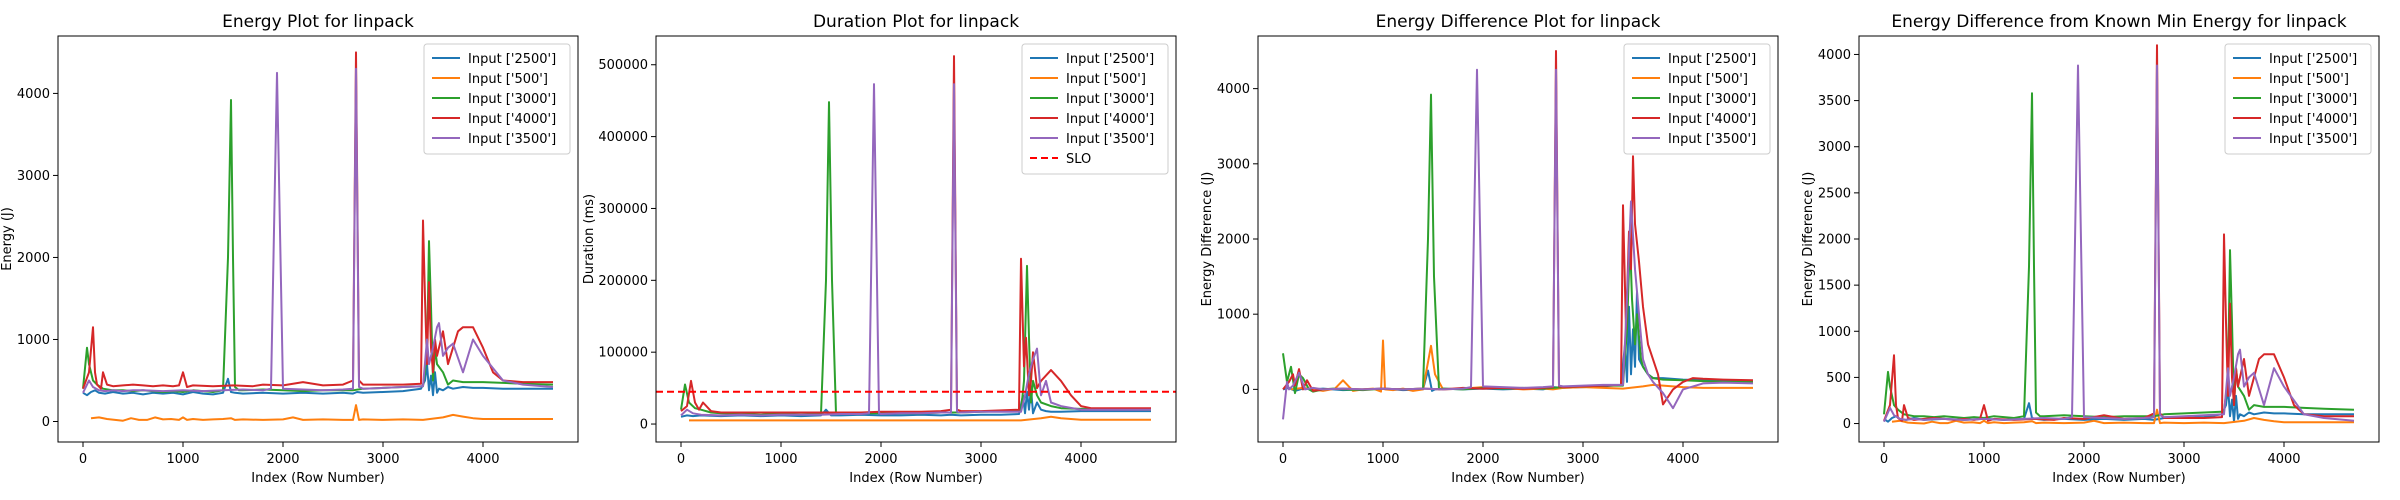 The width and height of the screenshot is (2400, 500). Describe the element at coordinates (623, 137) in the screenshot. I see `y-tick-label: 400000` at that location.